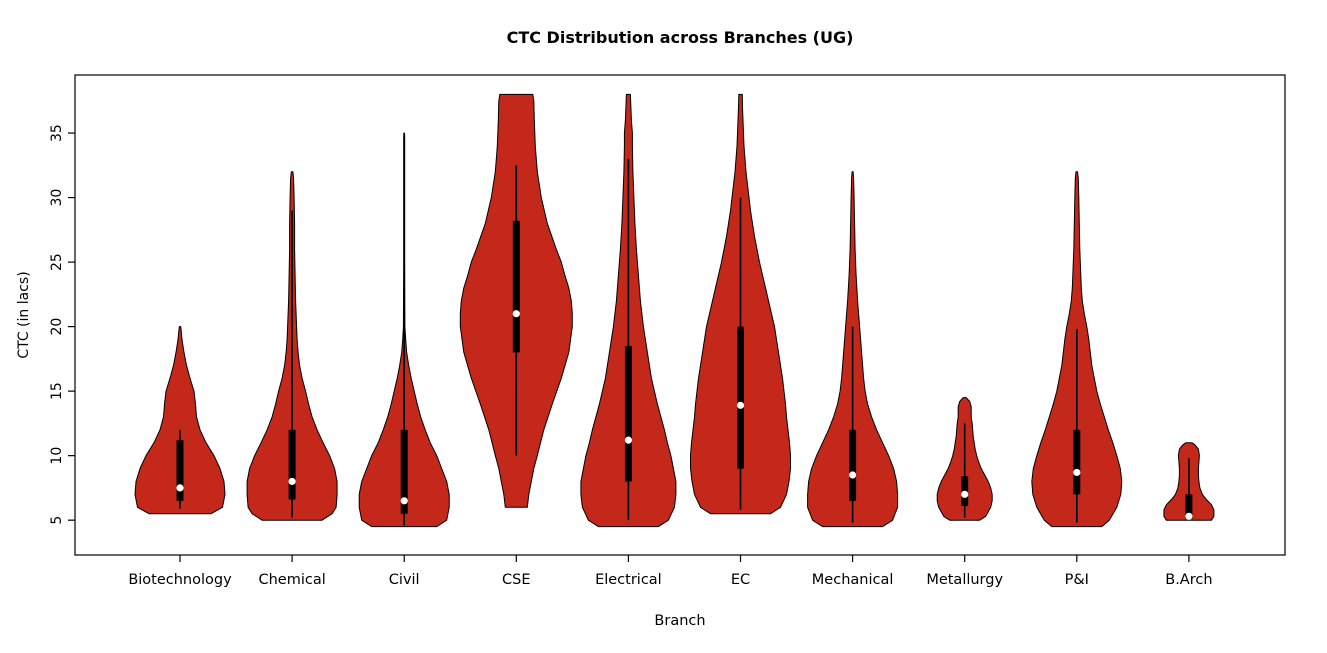 This screenshot has width=1327, height=653. I want to click on violin-CSE, so click(516, 300).